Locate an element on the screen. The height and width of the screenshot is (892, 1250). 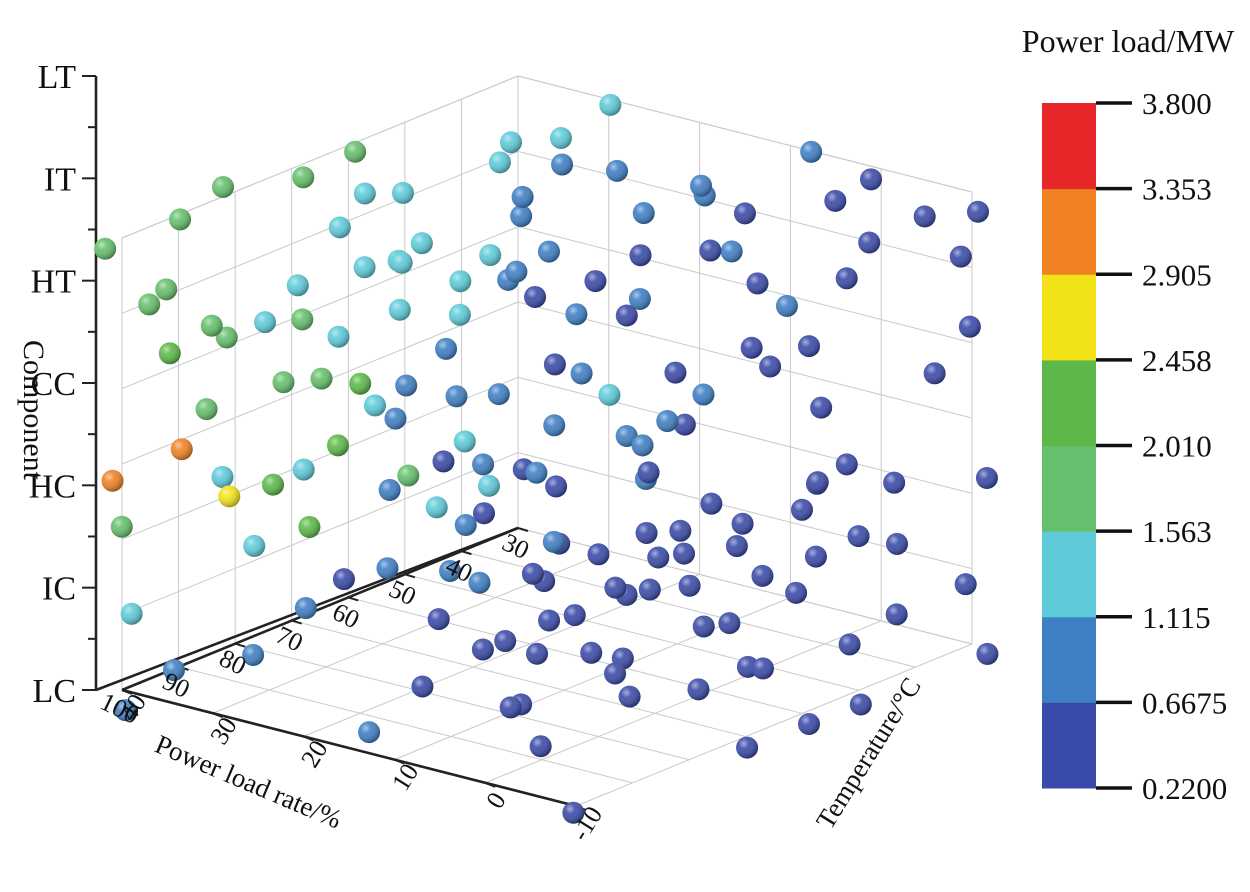
colorbar-tick-label: 3.353 is located at coordinates (1177, 189).